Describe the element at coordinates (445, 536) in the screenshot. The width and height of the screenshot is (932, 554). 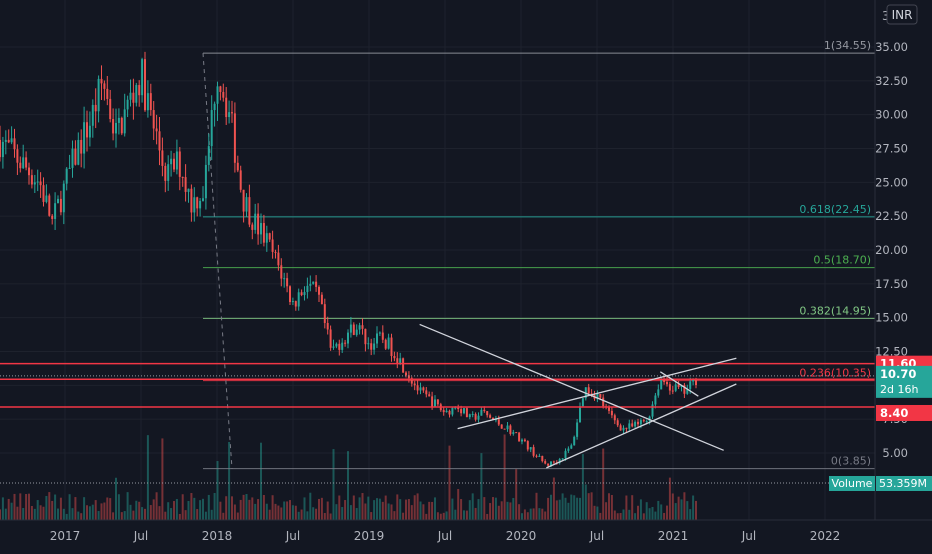
I see `time-axis: 2017 Jul 2018 Jul 2019 Jul 2020 Jul 2021 Jul 2022` at that location.